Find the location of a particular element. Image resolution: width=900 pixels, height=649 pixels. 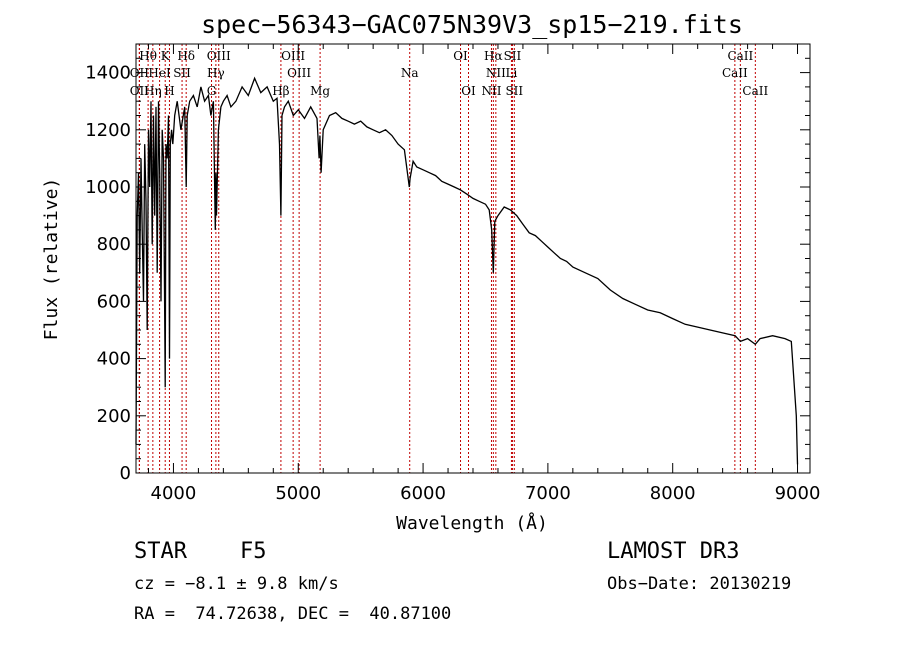

line-label: Hθ is located at coordinates (148, 56).